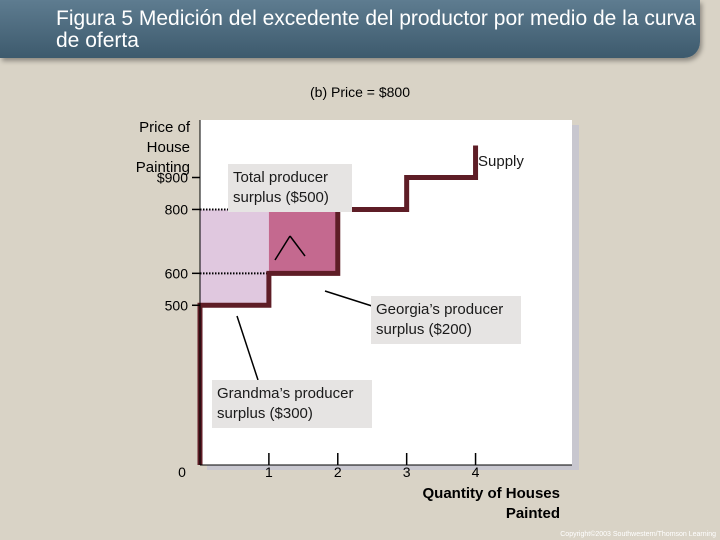 This screenshot has height=540, width=720. What do you see at coordinates (182, 472) in the screenshot?
I see `x-tick-label: 0` at bounding box center [182, 472].